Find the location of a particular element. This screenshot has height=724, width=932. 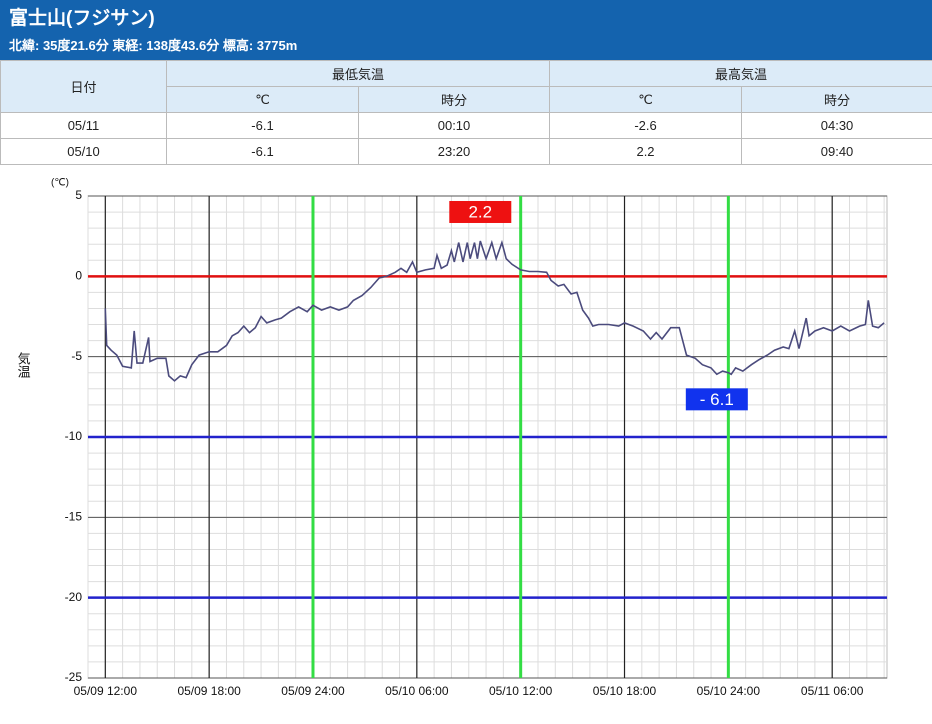

cell: 05/10 is located at coordinates (83, 151).